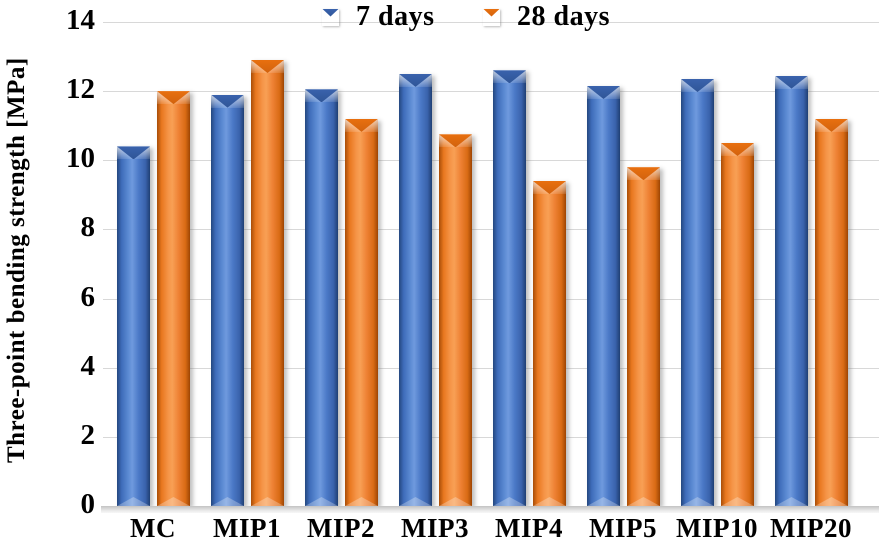 The height and width of the screenshot is (549, 879). What do you see at coordinates (80, 158) in the screenshot?
I see `y-tick-label-10: 10` at bounding box center [80, 158].